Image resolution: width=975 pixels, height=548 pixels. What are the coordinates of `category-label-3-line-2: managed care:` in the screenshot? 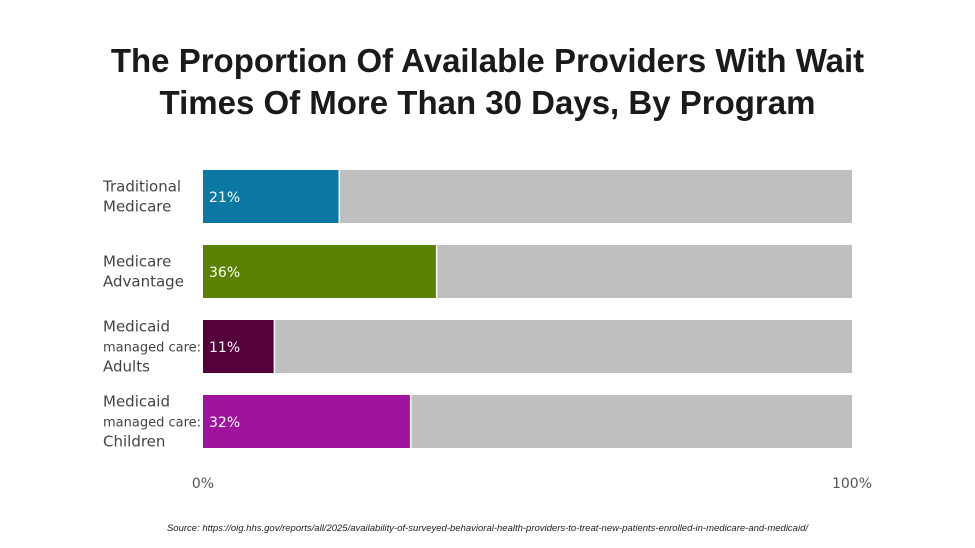 It's located at (152, 348).